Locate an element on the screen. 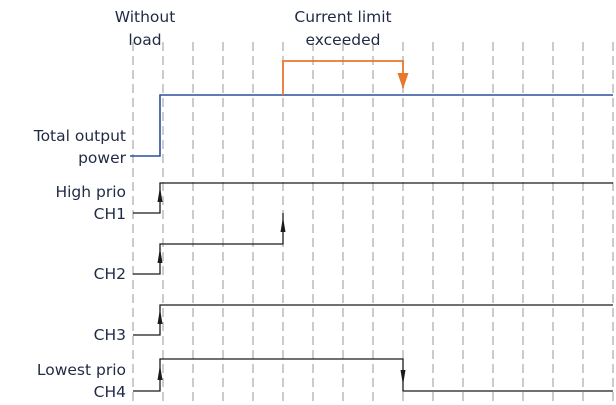  ch4-waveform is located at coordinates (373, 375).